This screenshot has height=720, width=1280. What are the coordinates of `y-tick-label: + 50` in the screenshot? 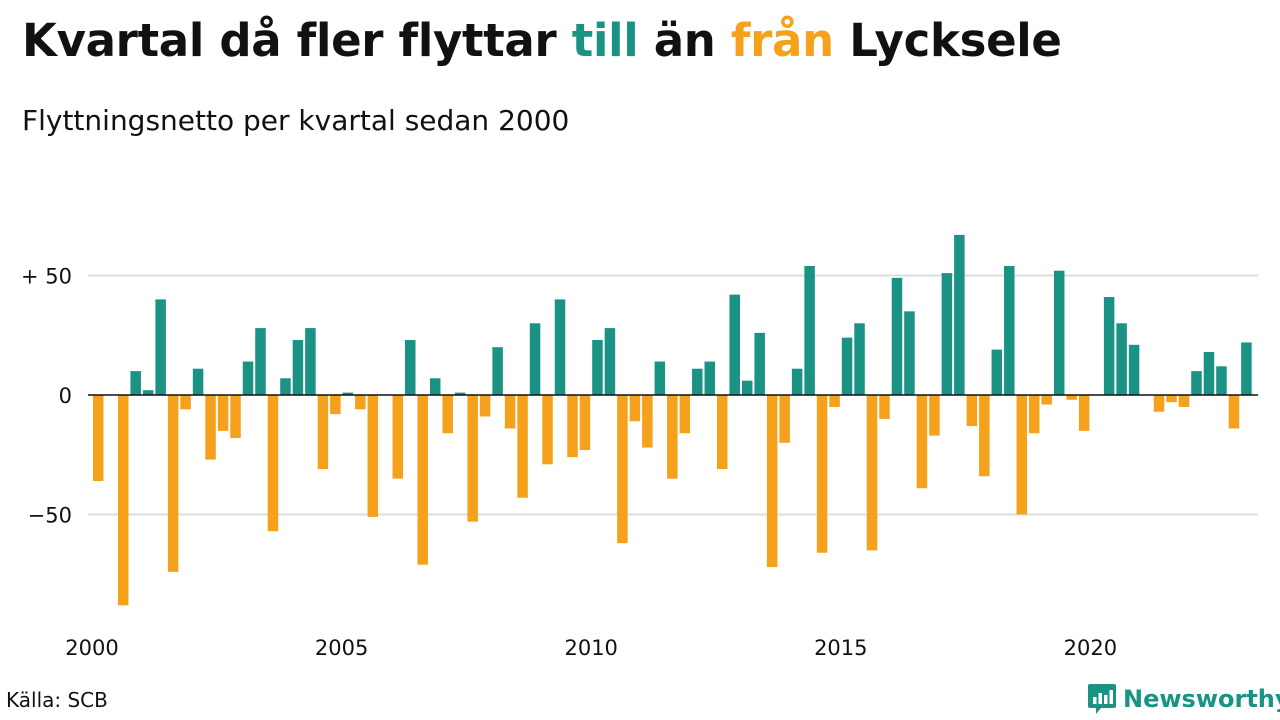 It's located at (46, 277).